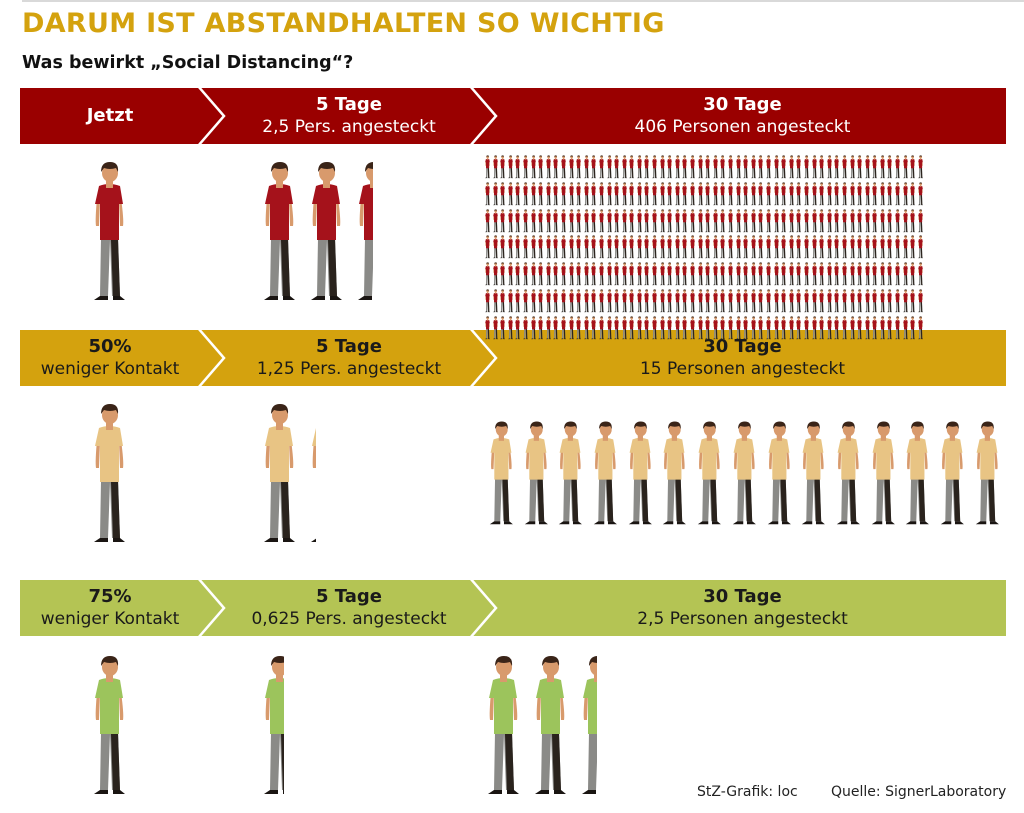 The height and width of the screenshot is (813, 1024). Describe the element at coordinates (919, 792) in the screenshot. I see `data-source: Quelle: SignerLaboratory` at that location.